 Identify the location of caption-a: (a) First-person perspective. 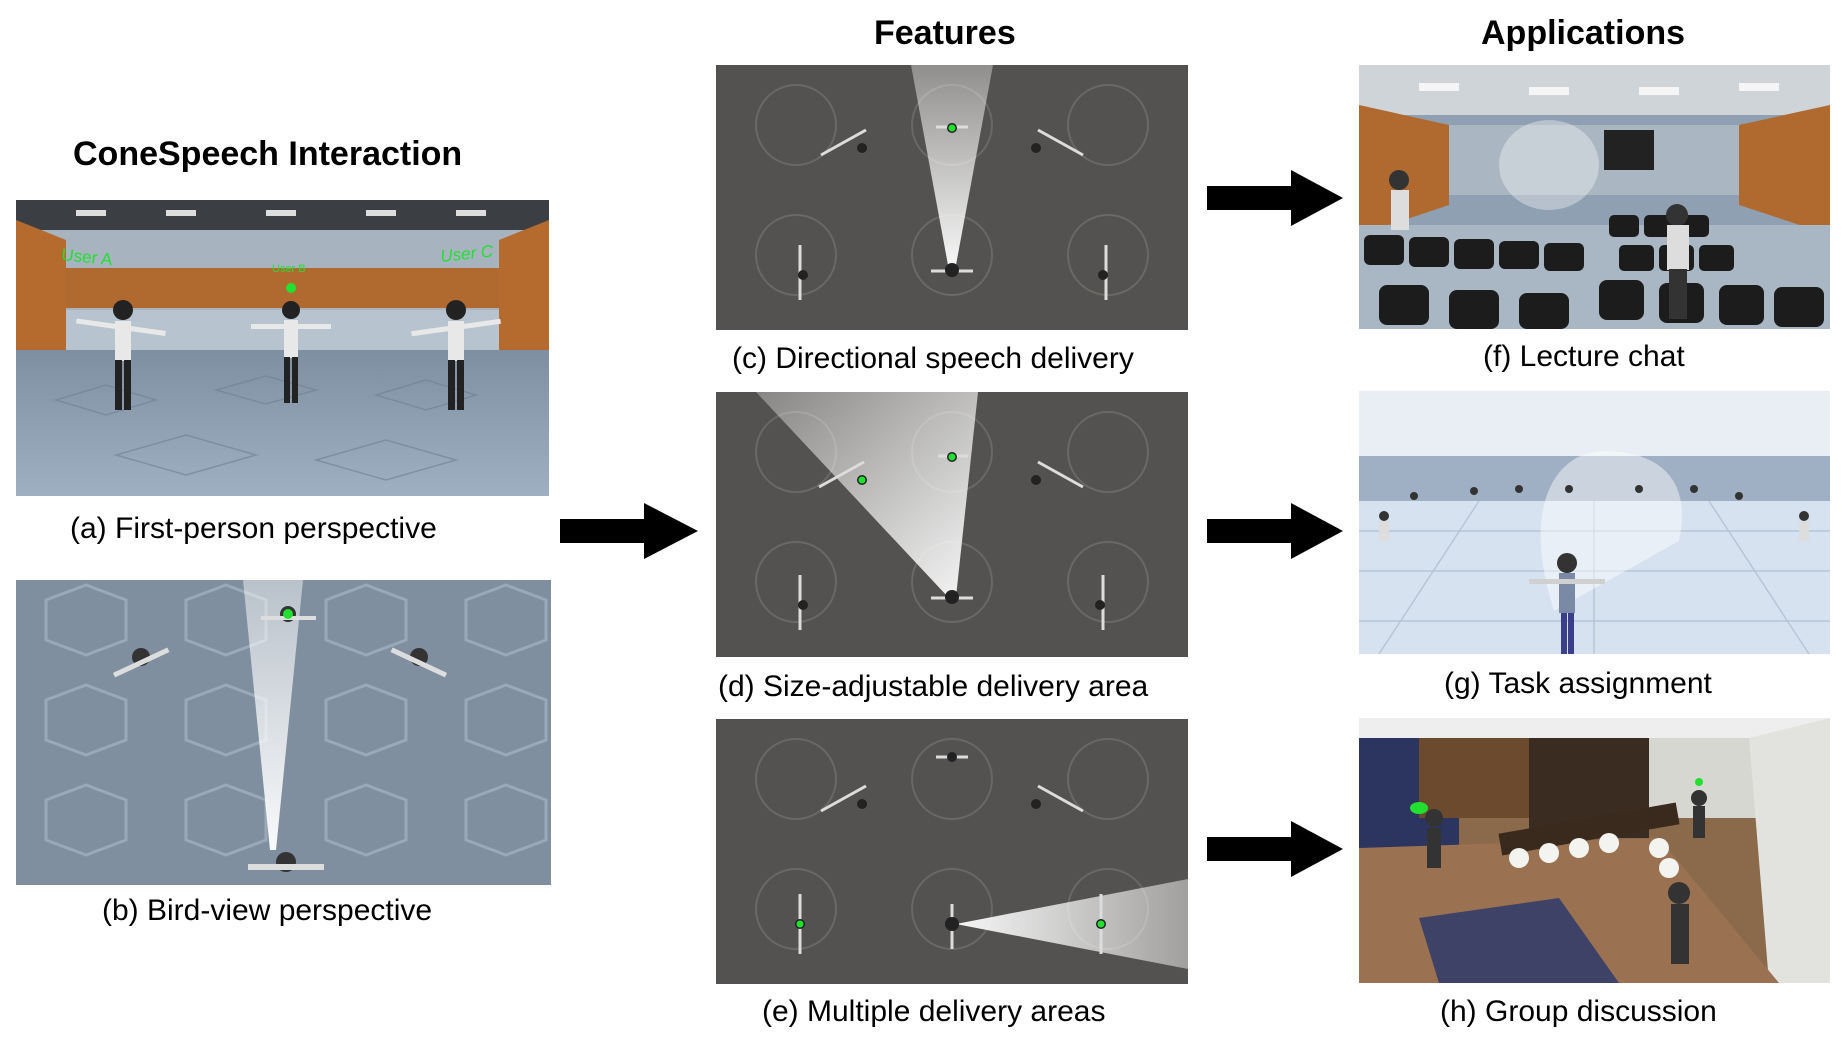
(253, 528).